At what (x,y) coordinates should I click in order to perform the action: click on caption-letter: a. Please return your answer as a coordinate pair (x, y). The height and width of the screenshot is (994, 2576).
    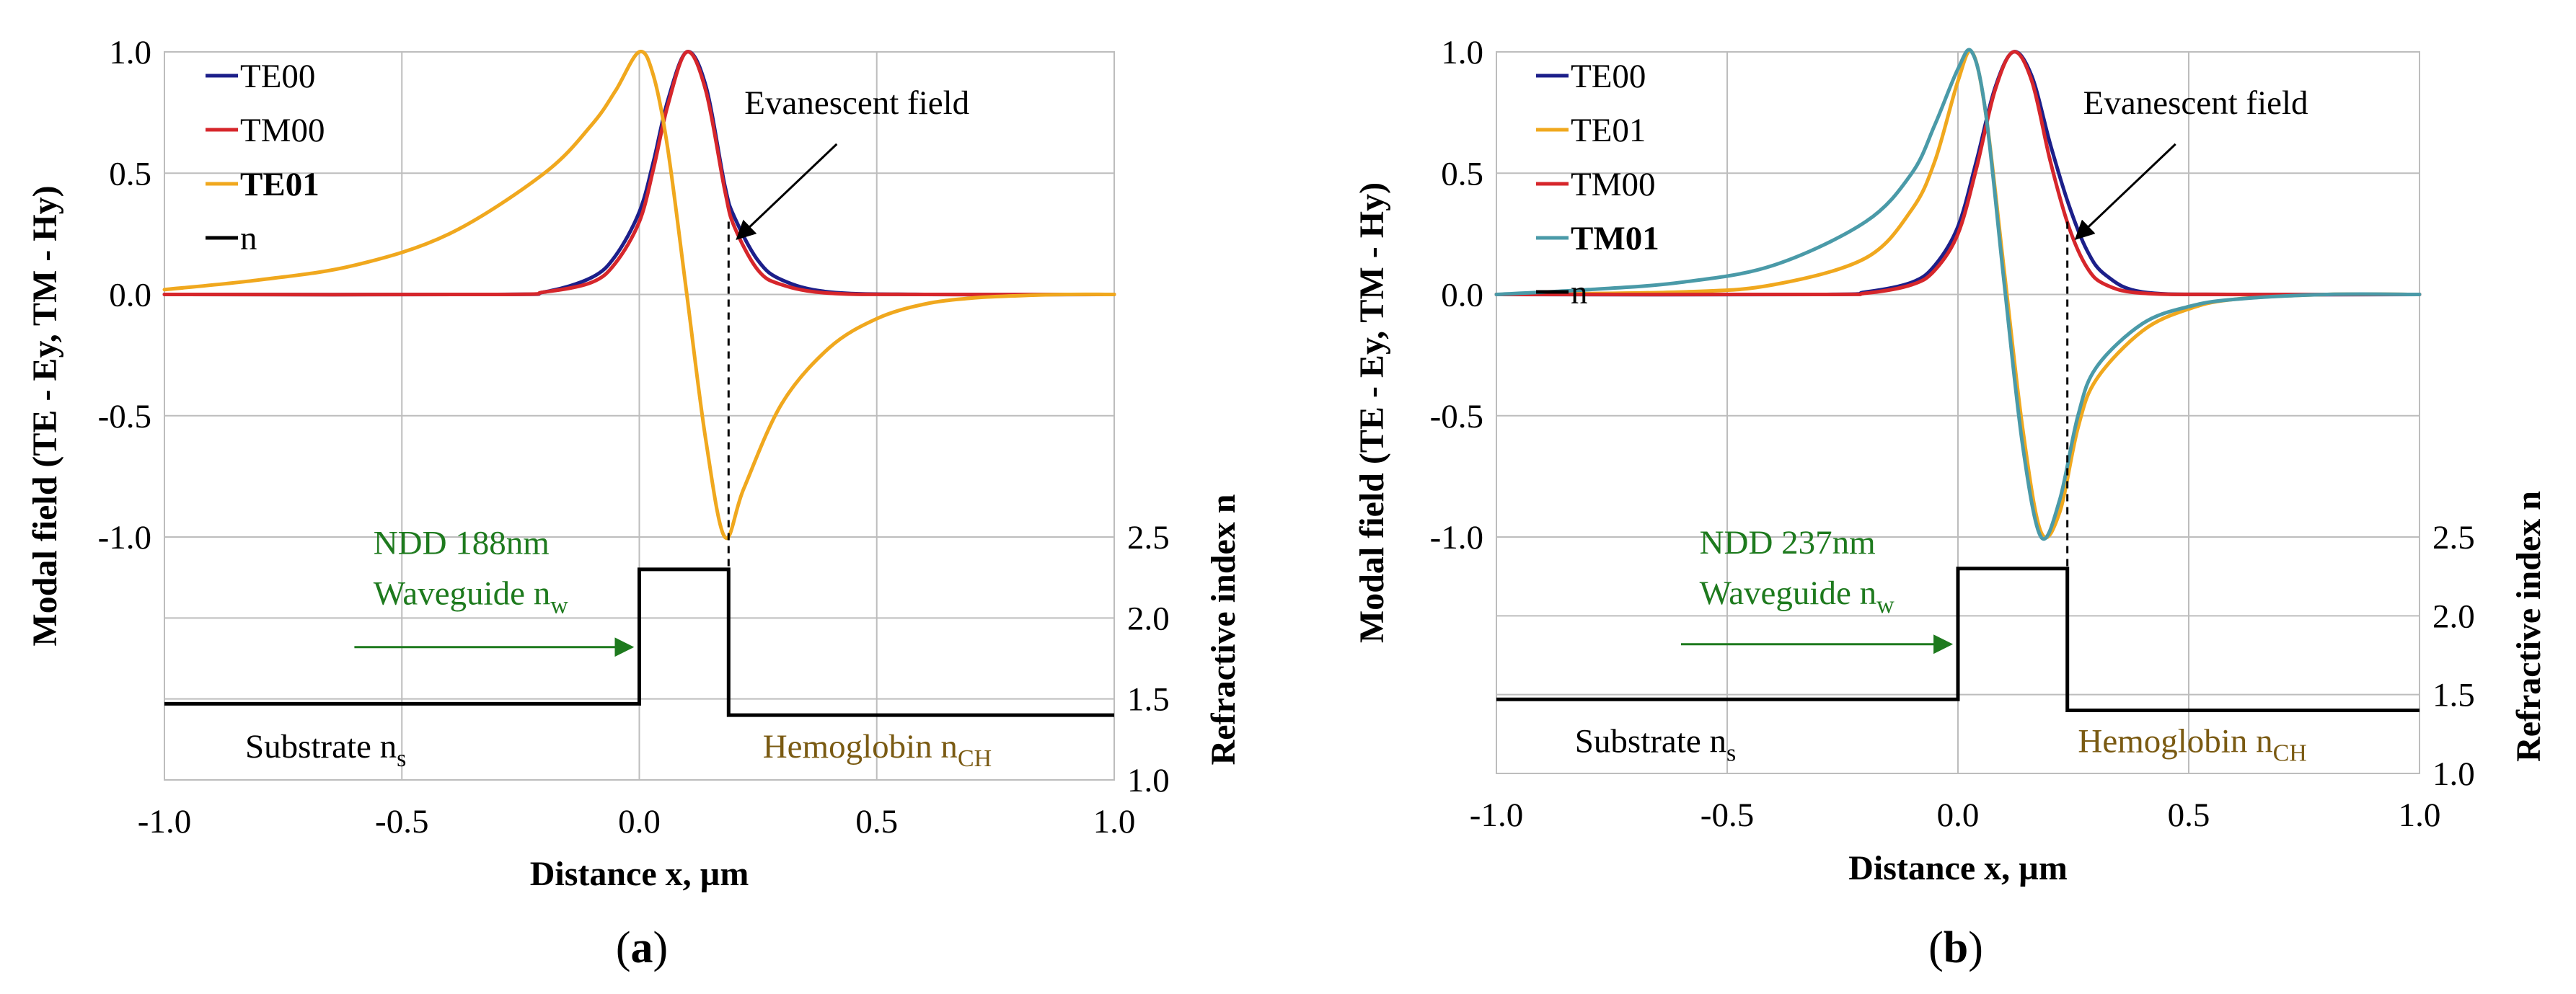
    Looking at the image, I should click on (642, 947).